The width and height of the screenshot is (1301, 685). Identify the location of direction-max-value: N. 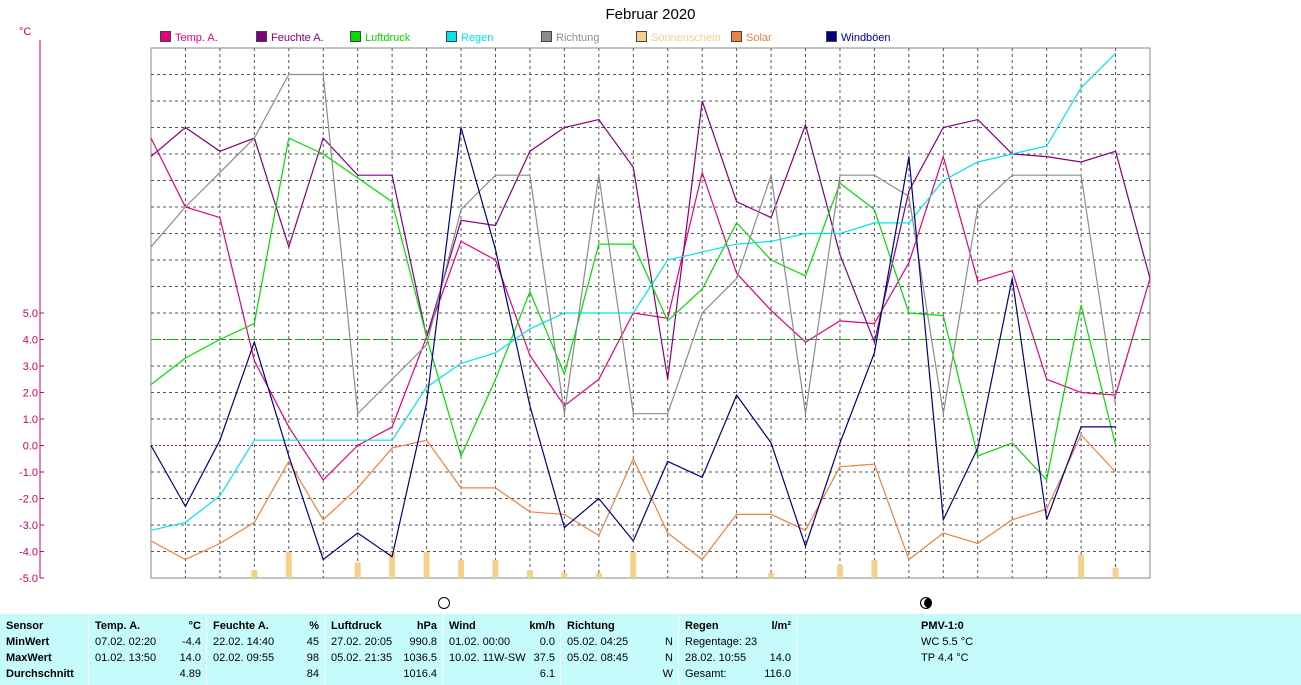
(669, 658).